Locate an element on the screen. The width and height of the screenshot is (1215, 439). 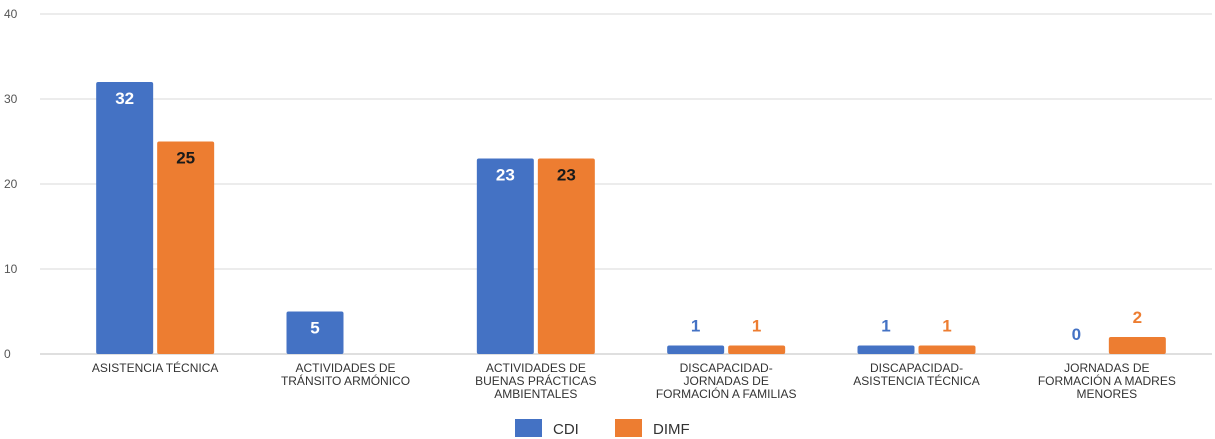
x-tick-label: MENORES is located at coordinates (1106, 394).